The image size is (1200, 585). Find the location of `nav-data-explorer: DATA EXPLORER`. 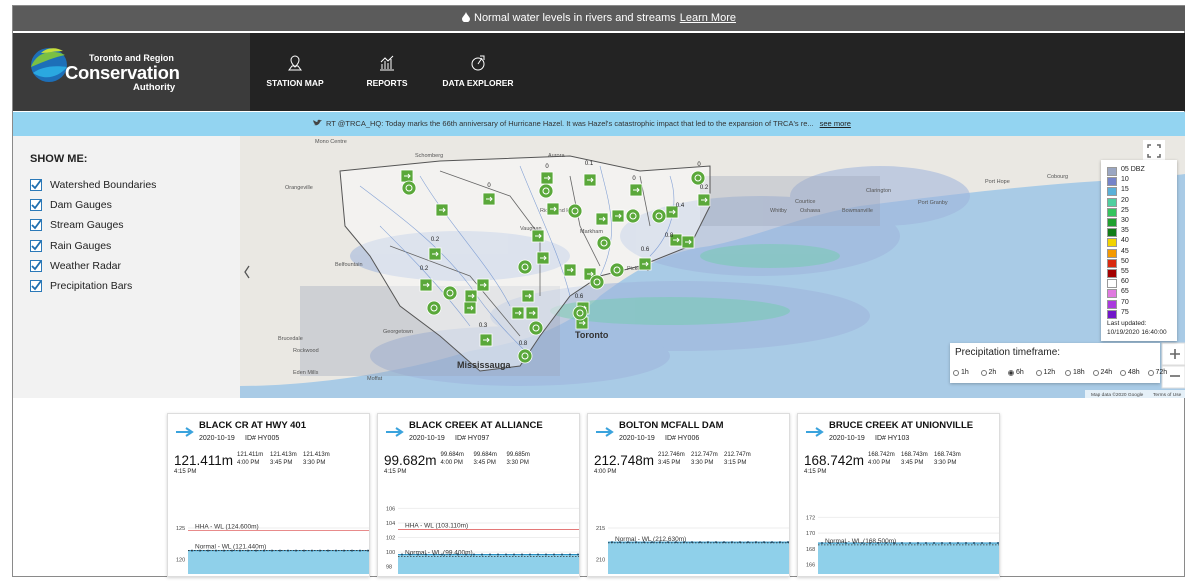

nav-data-explorer: DATA EXPLORER is located at coordinates (478, 71).